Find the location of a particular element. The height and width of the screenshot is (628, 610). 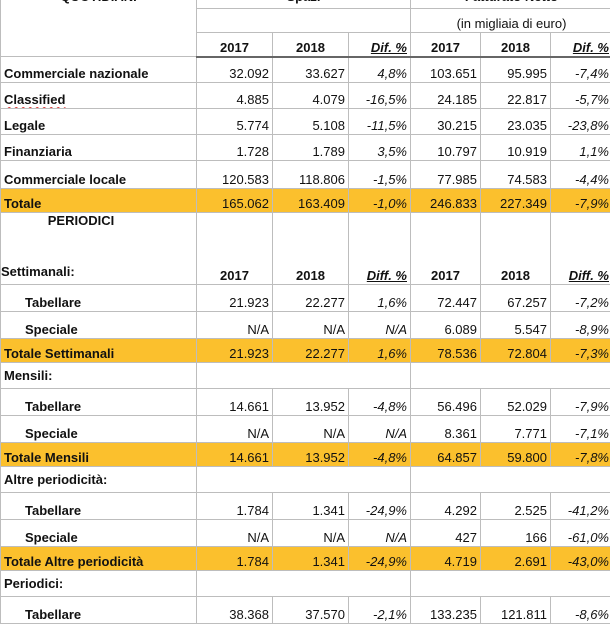

cell-value: 95.995 is located at coordinates (515, 69).